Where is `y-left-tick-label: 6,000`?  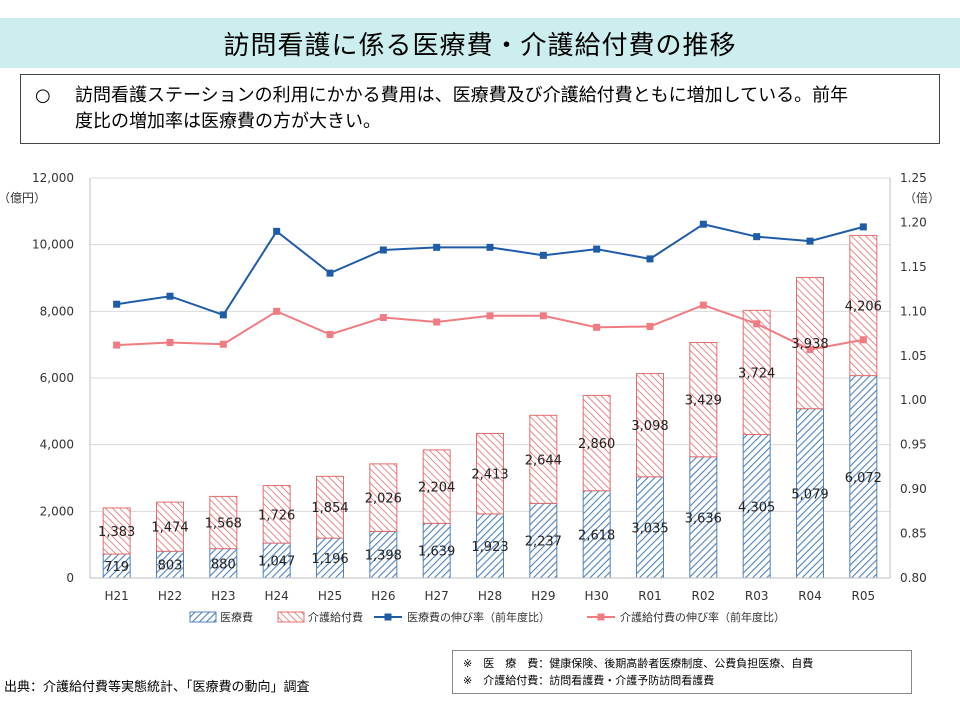 y-left-tick-label: 6,000 is located at coordinates (57, 378).